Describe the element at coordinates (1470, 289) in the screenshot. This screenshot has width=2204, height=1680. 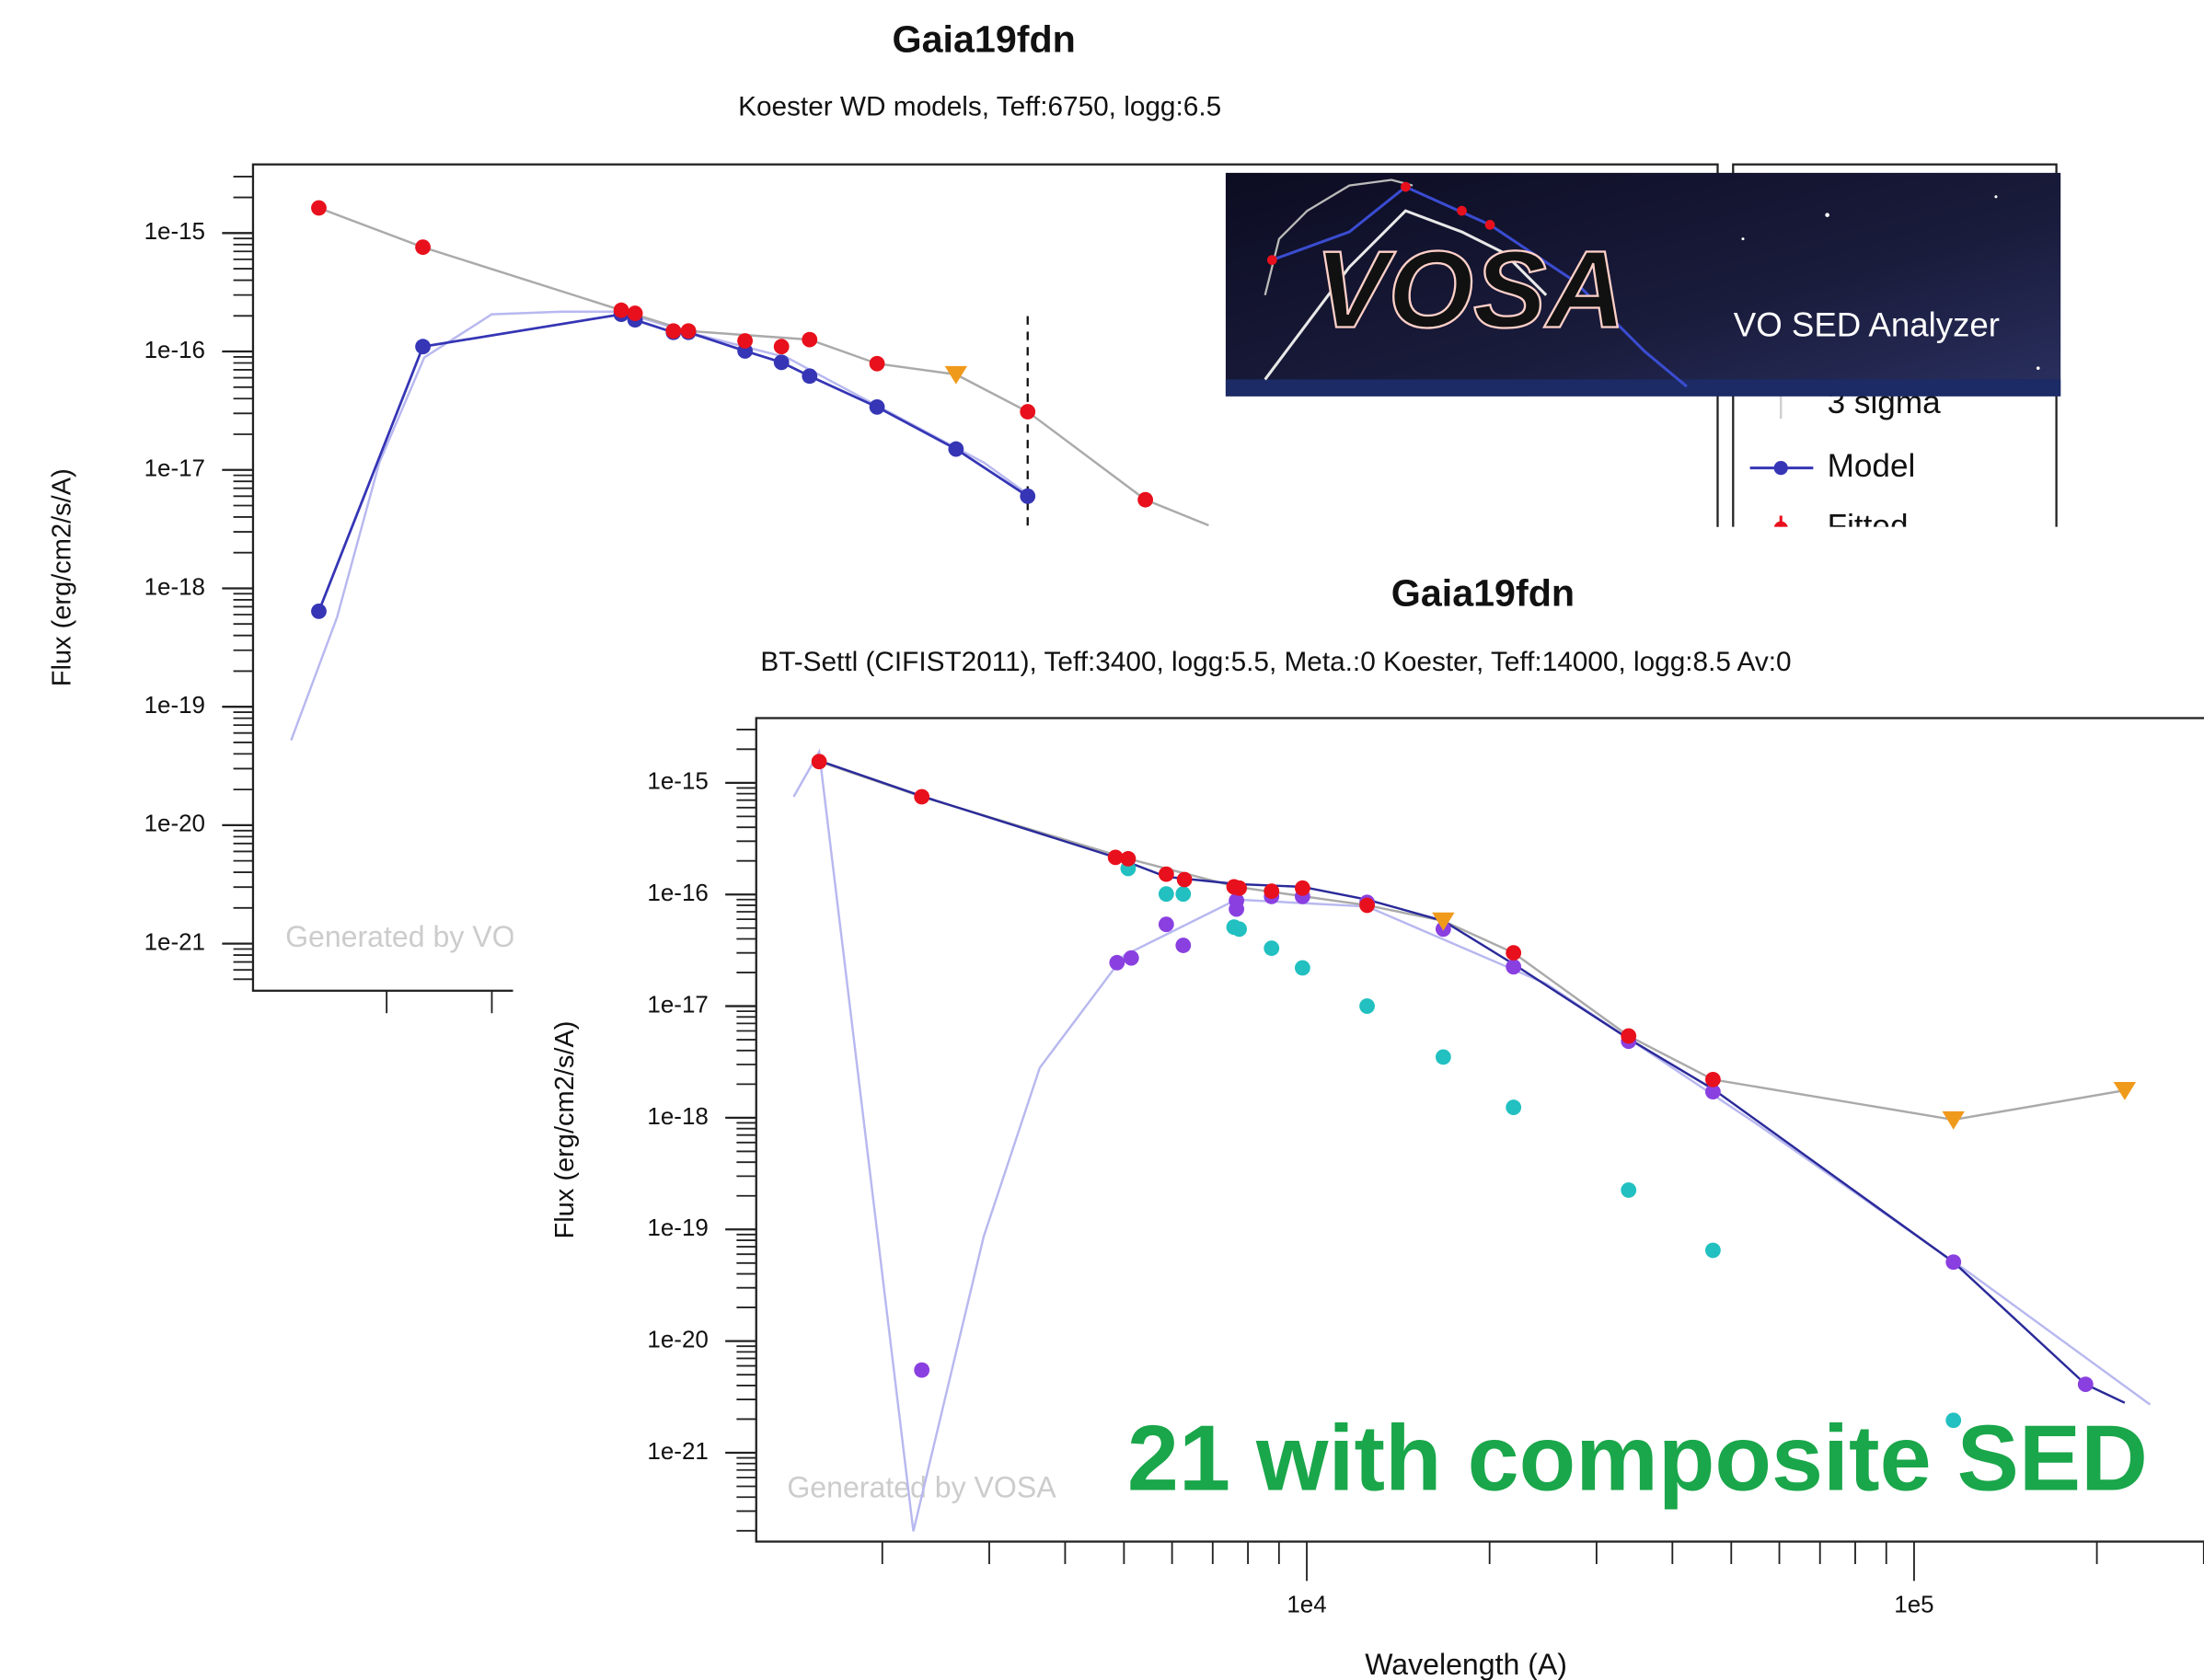
I see `logo-title: VOSA` at that location.